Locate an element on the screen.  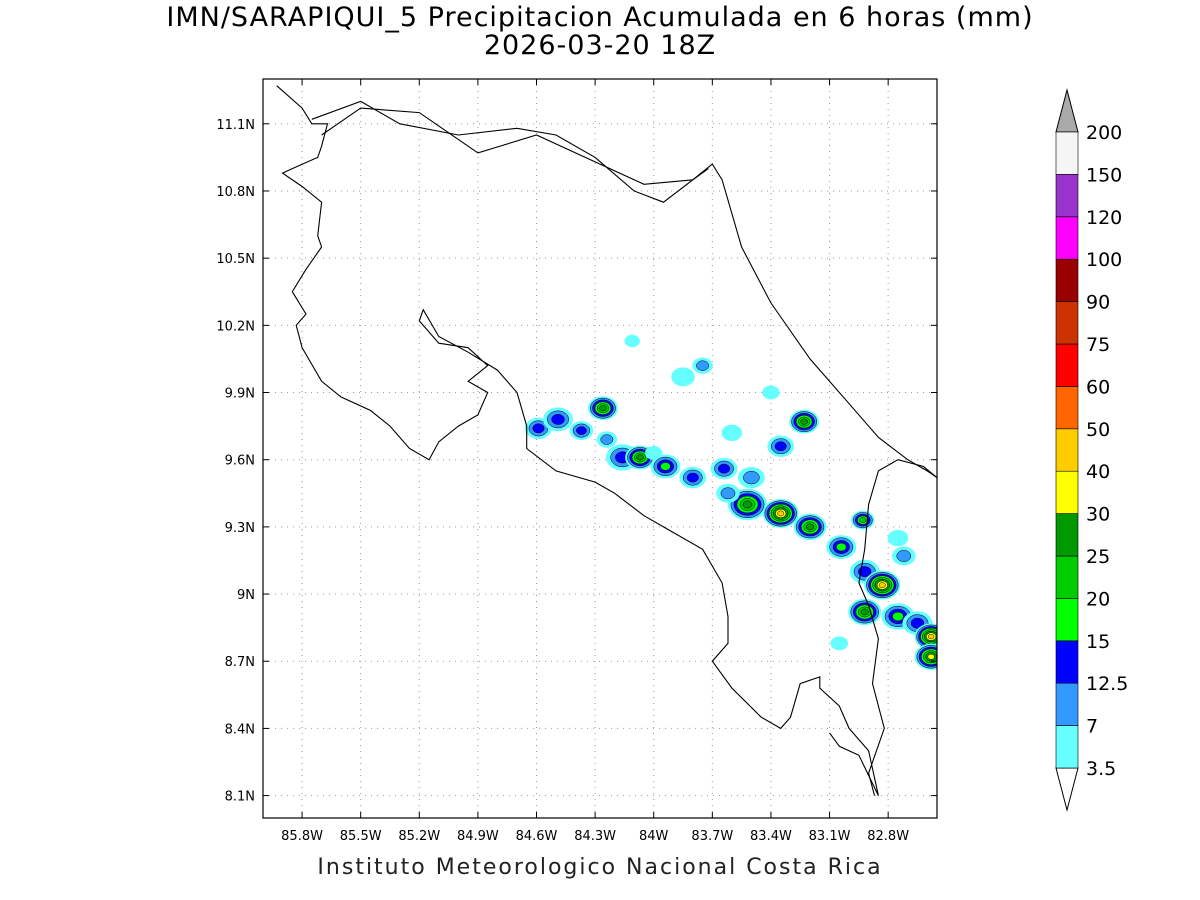
colorbar-label: 3.5 is located at coordinates (1101, 769).